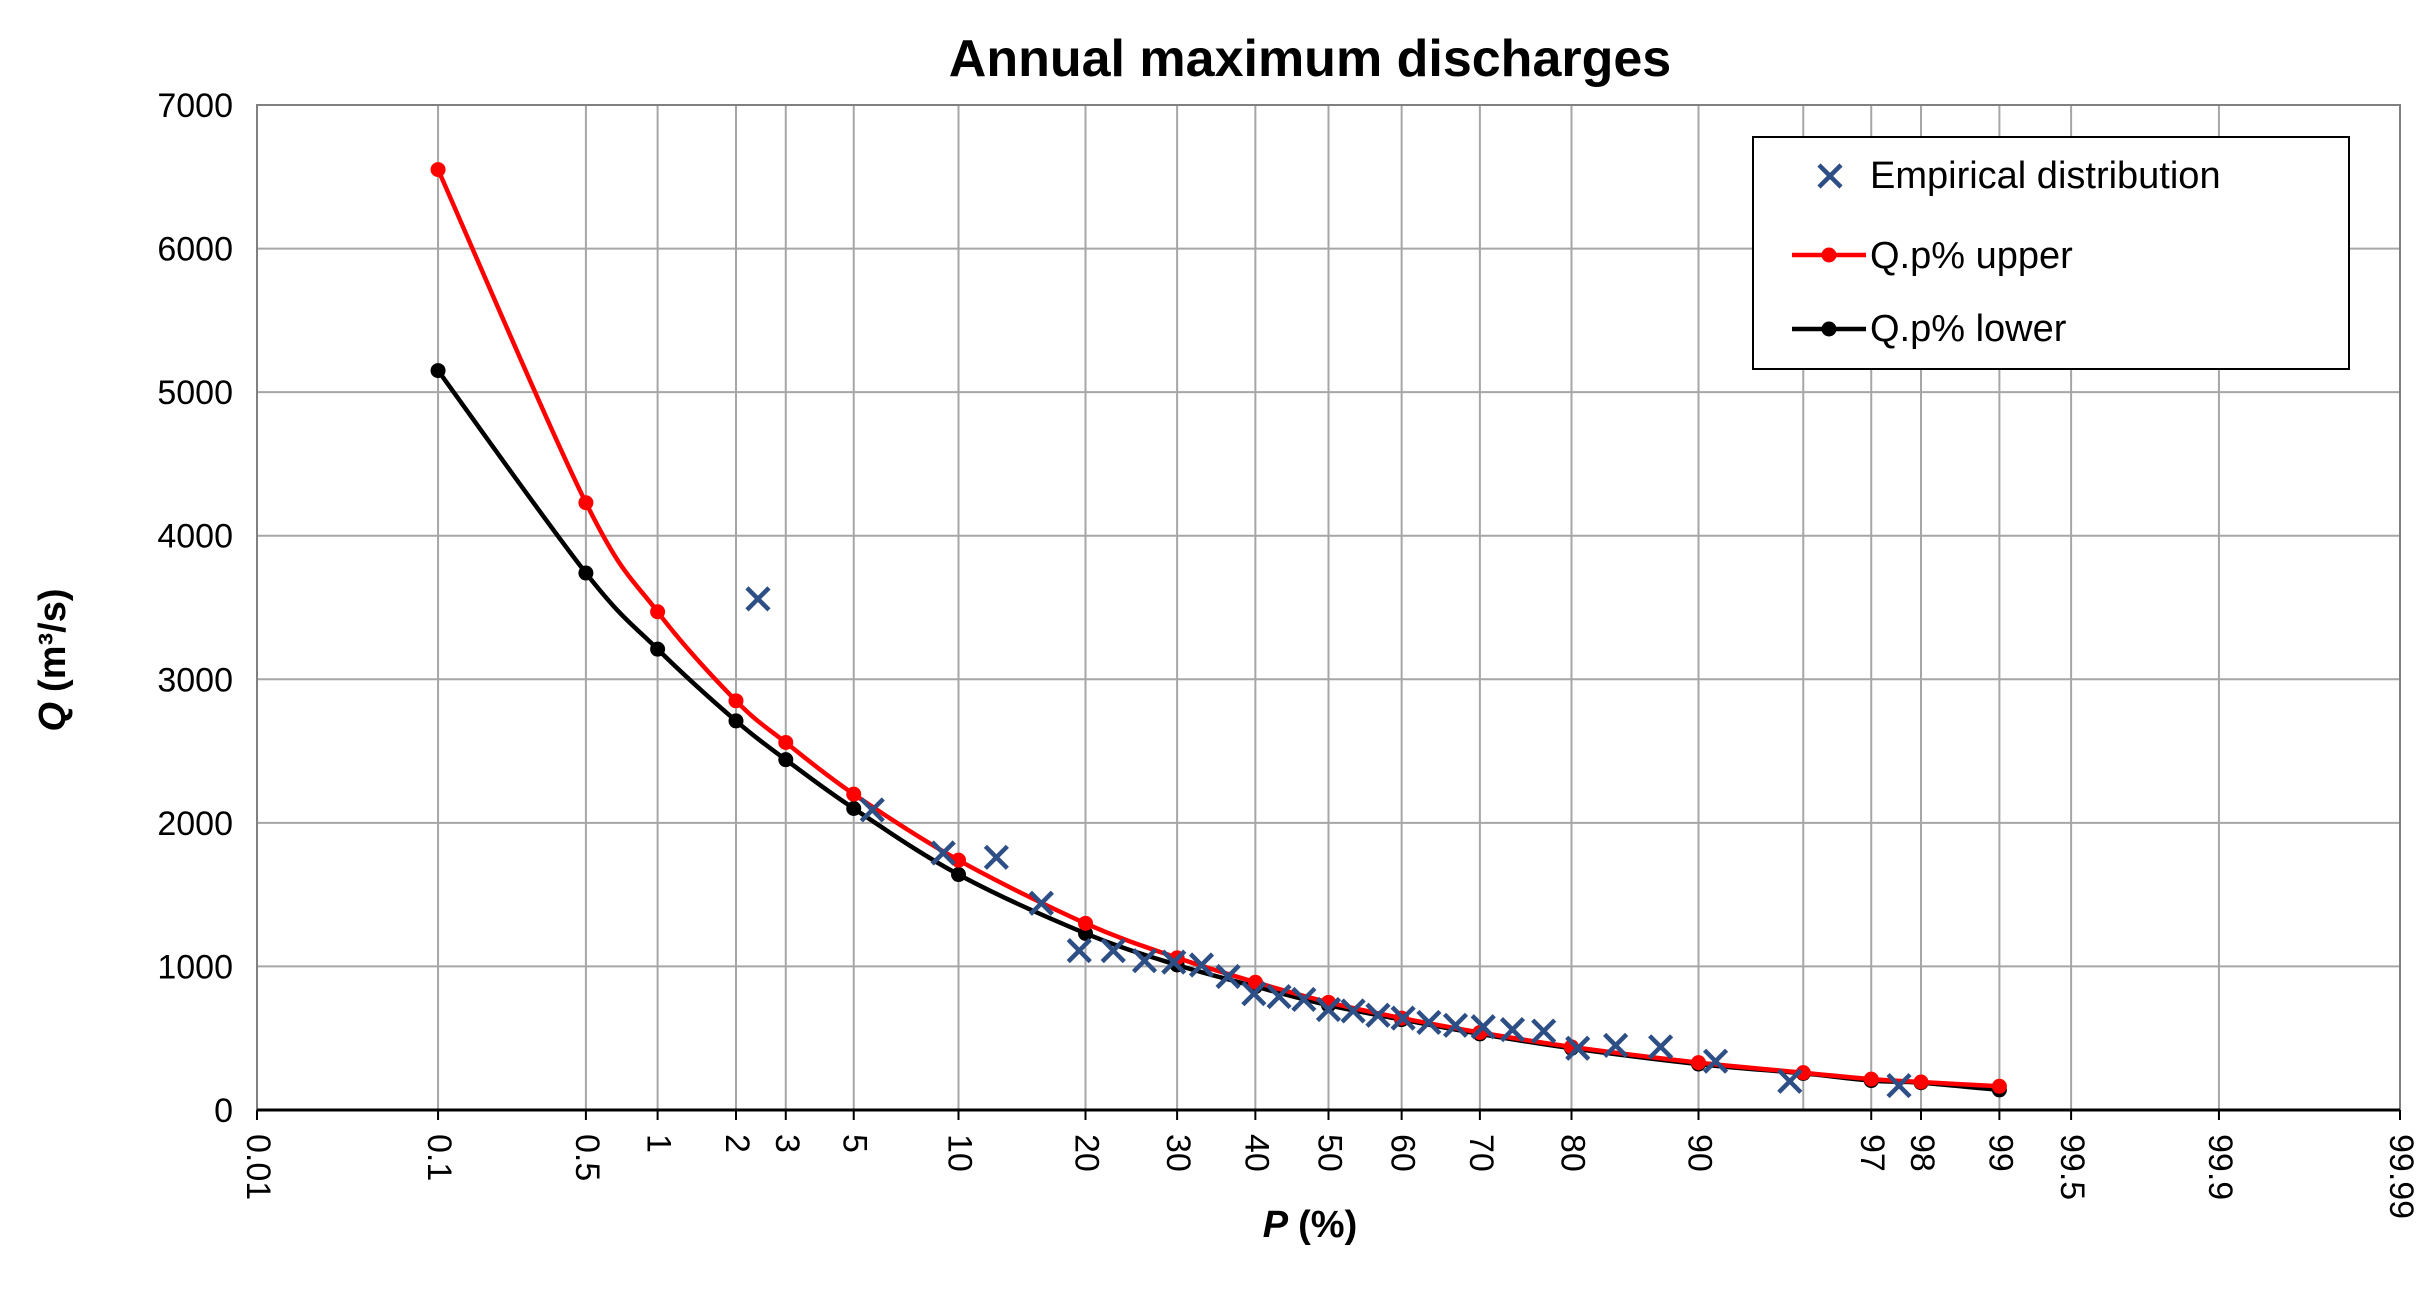  What do you see at coordinates (2000, 1153) in the screenshot?
I see `x-tick-label: 99` at bounding box center [2000, 1153].